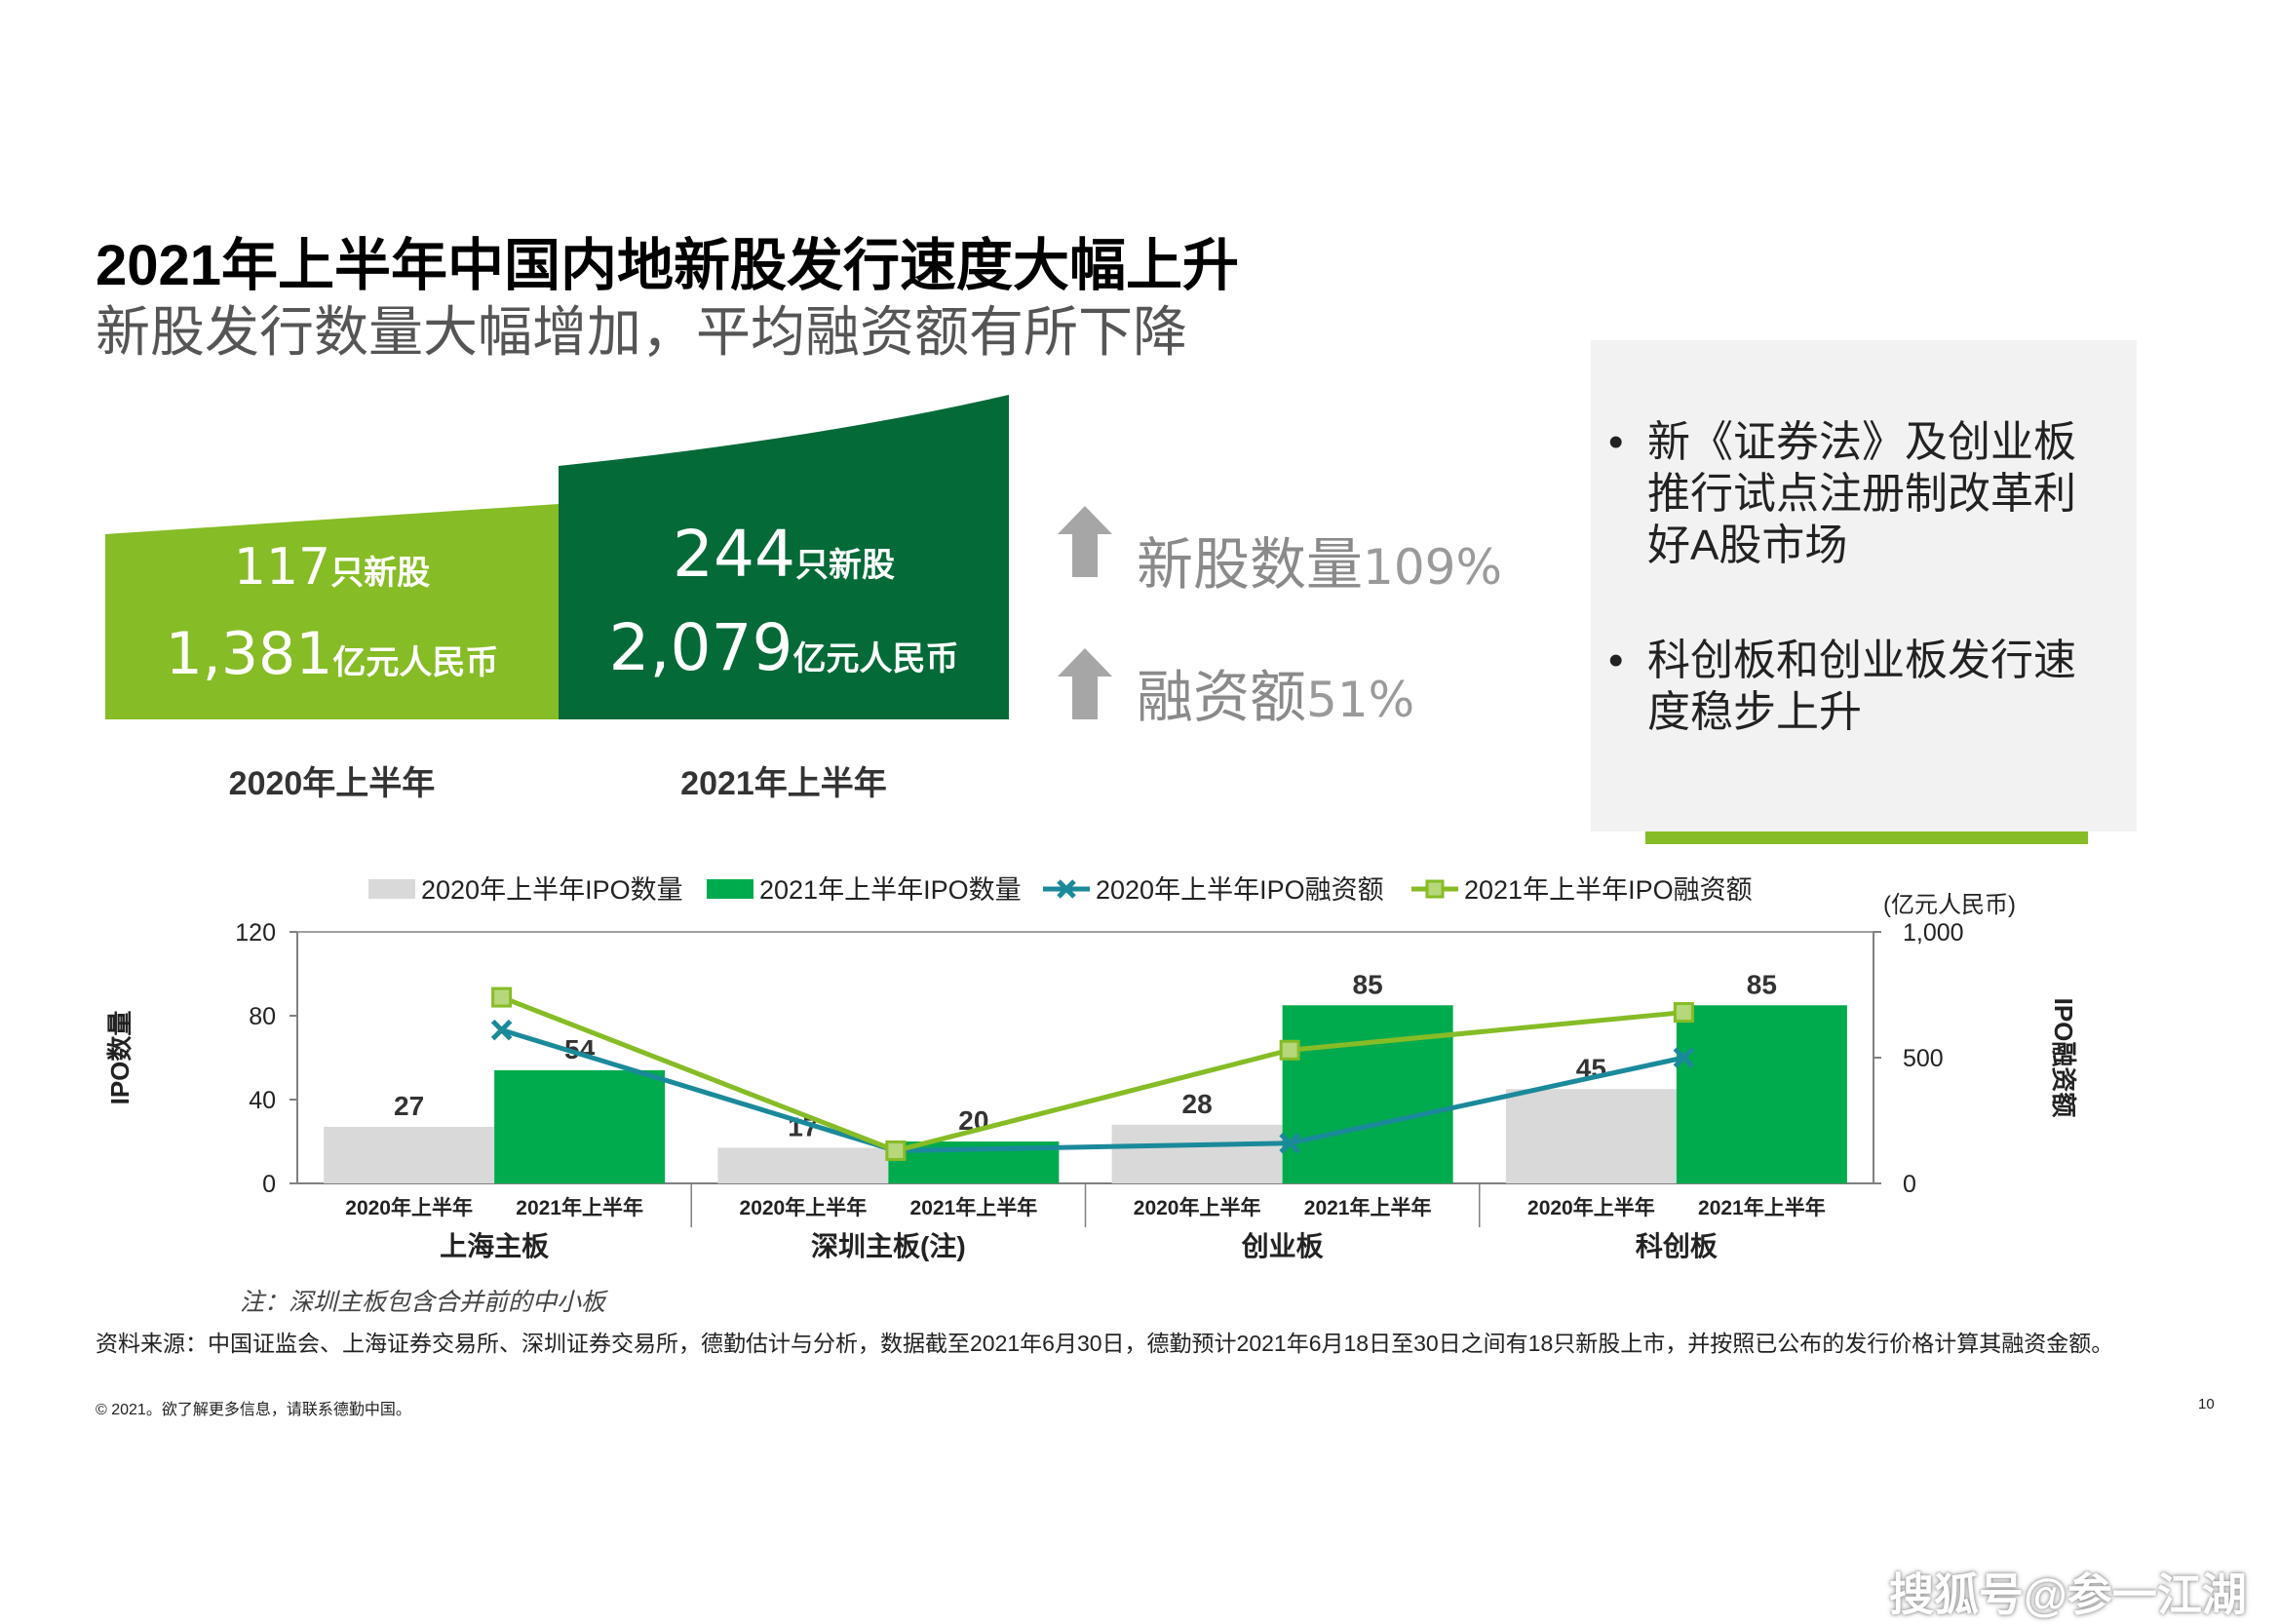 The image size is (2279, 1624). What do you see at coordinates (784, 555) in the screenshot?
I see `card-2021-count: 244只新股` at bounding box center [784, 555].